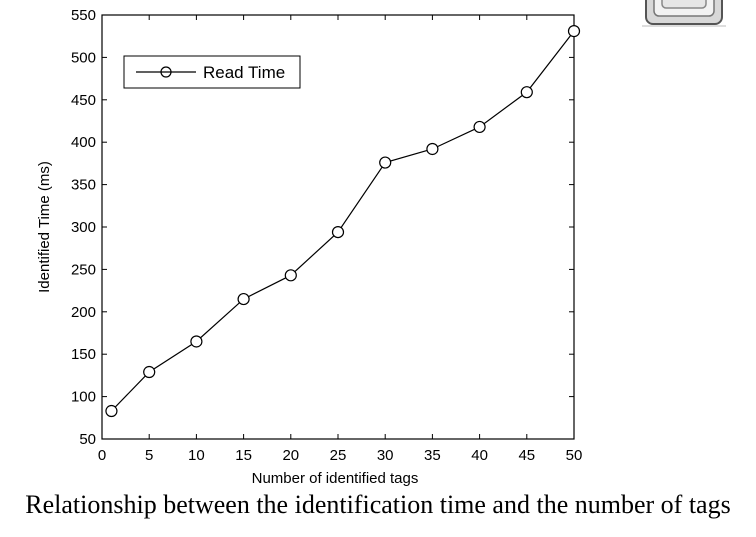  What do you see at coordinates (290, 455) in the screenshot?
I see `x-tick-label: 20` at bounding box center [290, 455].